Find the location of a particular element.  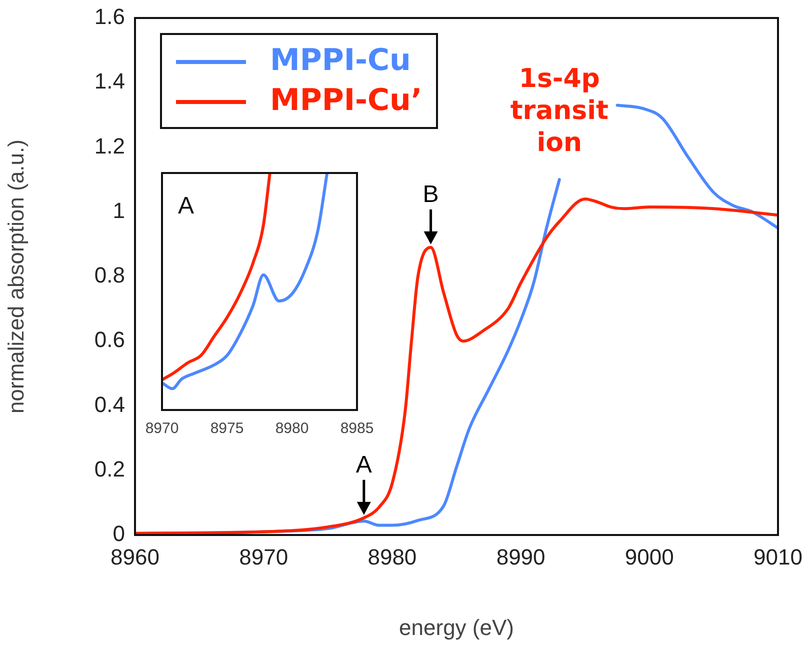

y-tick-label: 0 is located at coordinates (118, 533).